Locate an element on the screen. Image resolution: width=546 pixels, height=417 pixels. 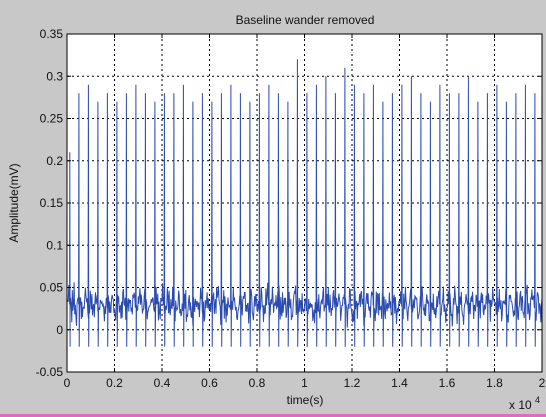
y-tick-label: -0.05 is located at coordinates (50, 372).